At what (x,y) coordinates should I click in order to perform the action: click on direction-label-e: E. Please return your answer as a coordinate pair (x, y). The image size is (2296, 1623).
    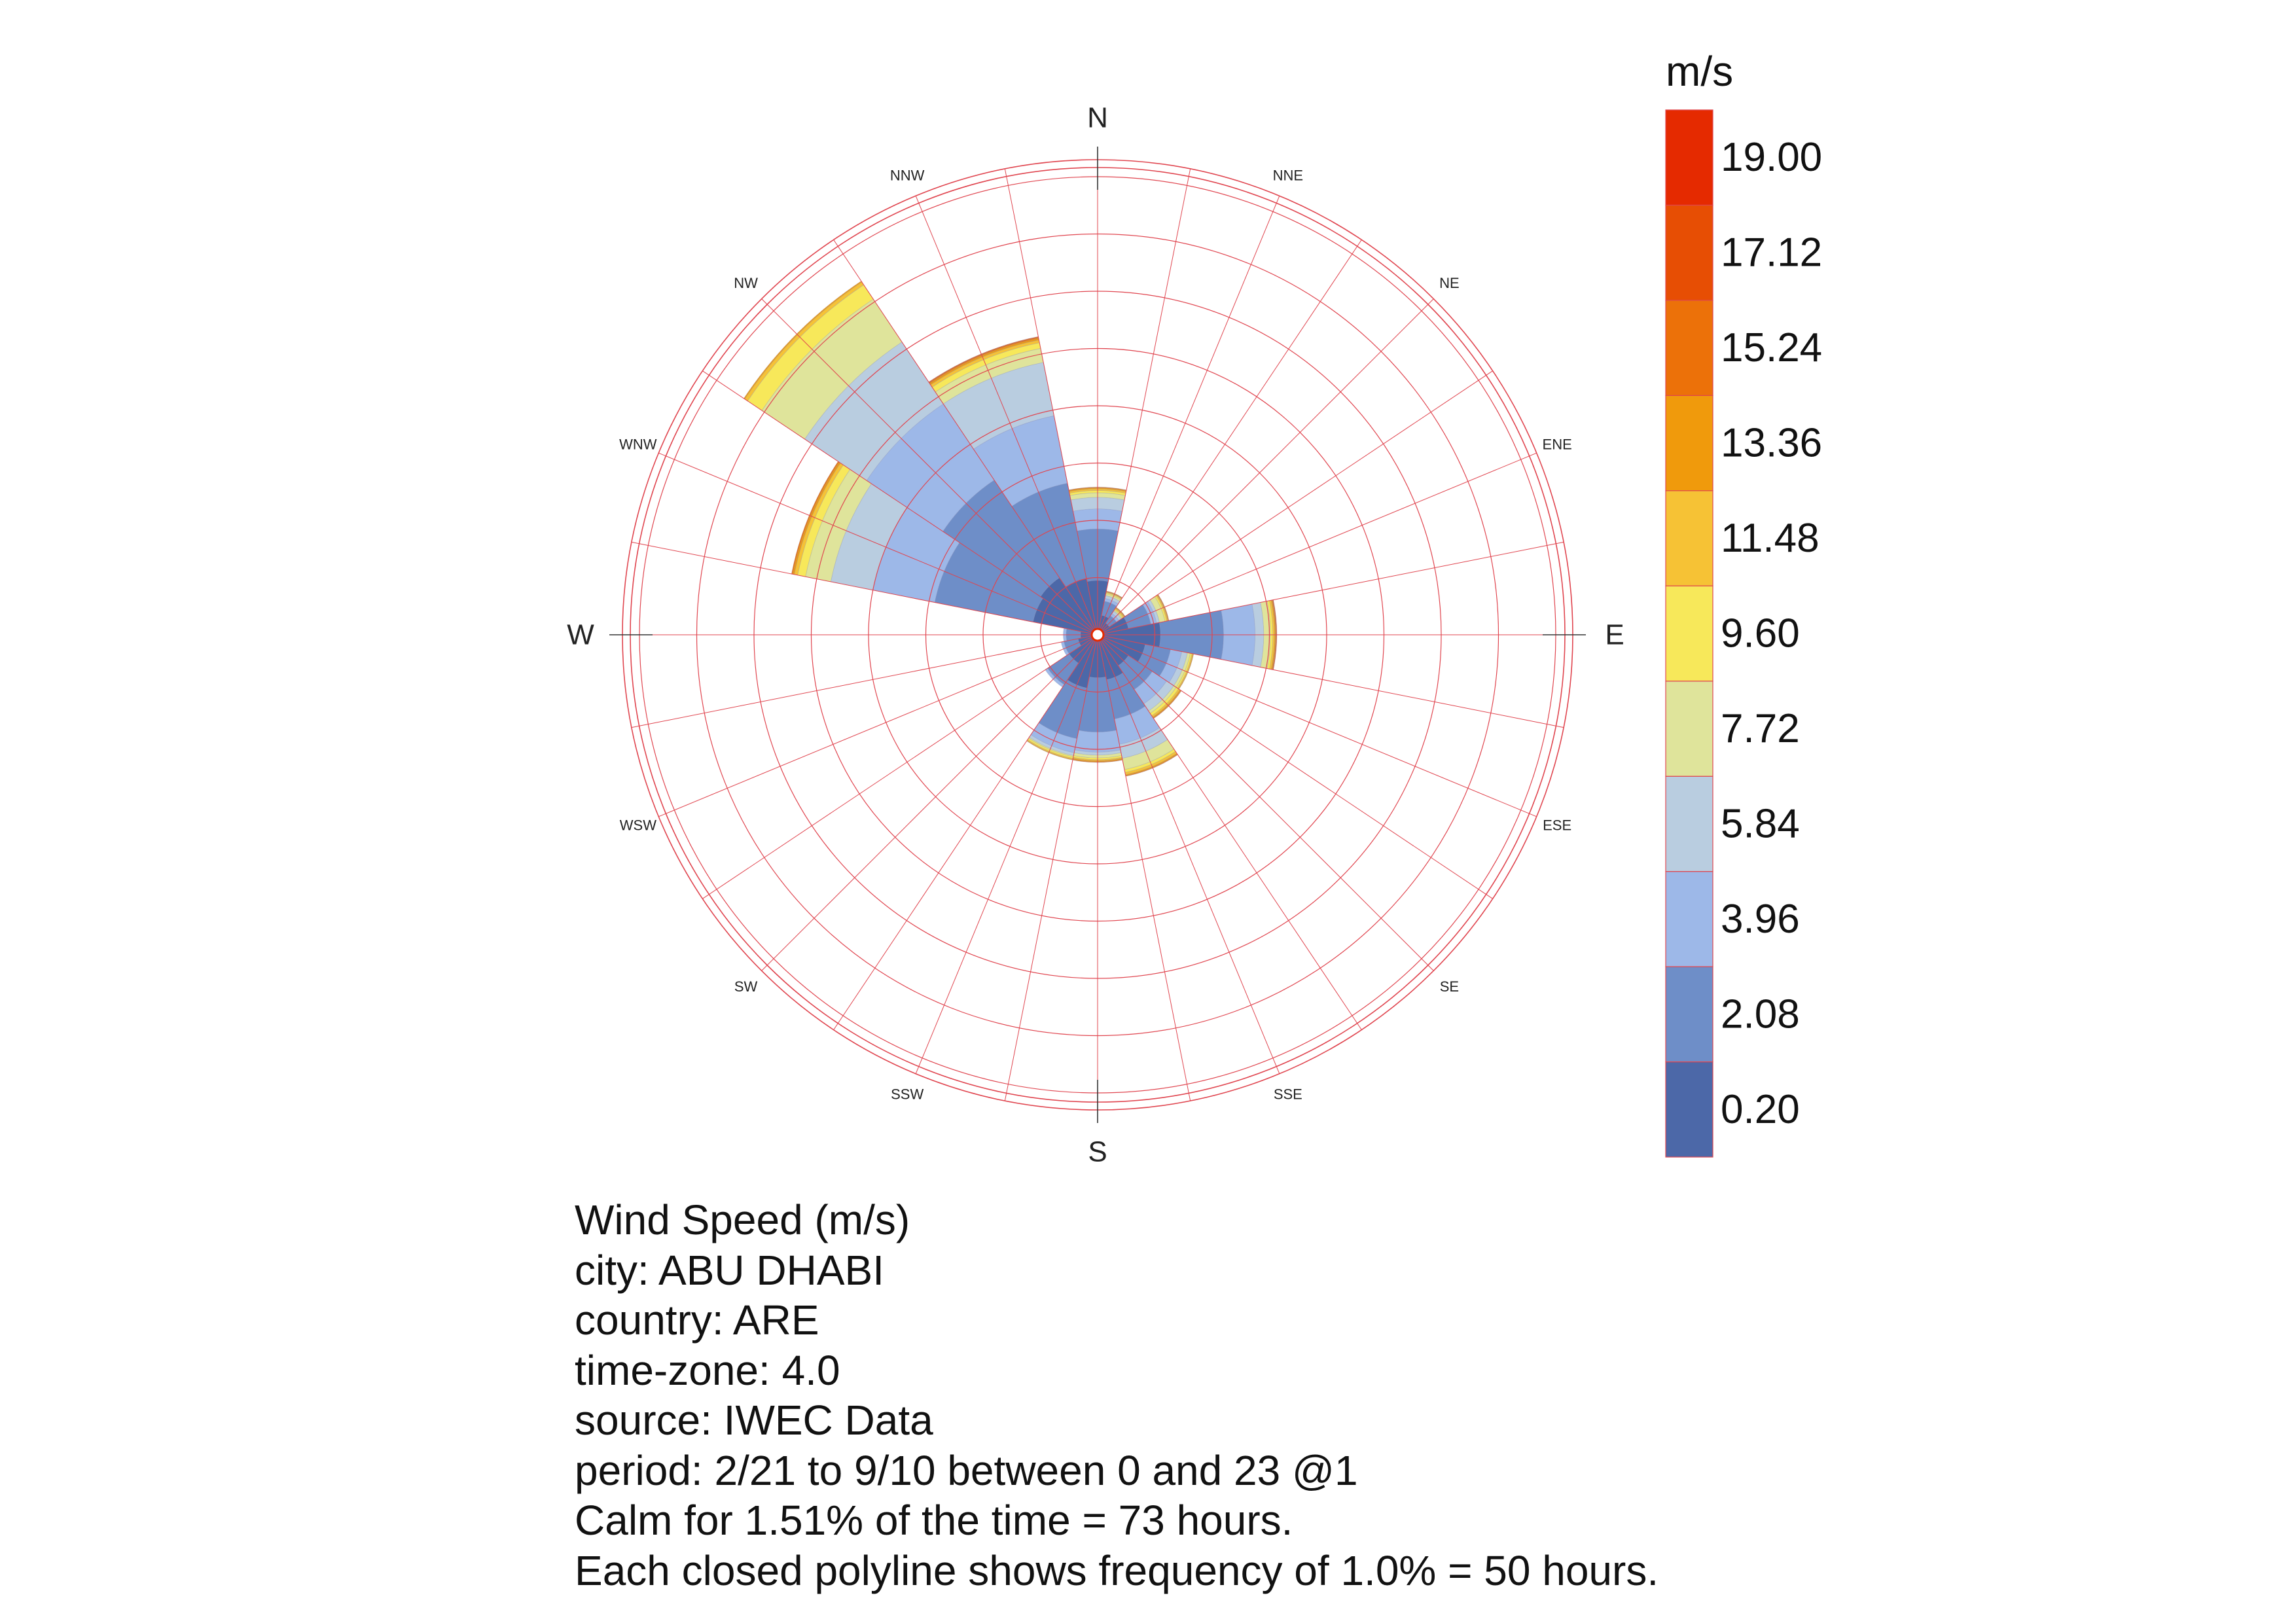
    Looking at the image, I should click on (1614, 635).